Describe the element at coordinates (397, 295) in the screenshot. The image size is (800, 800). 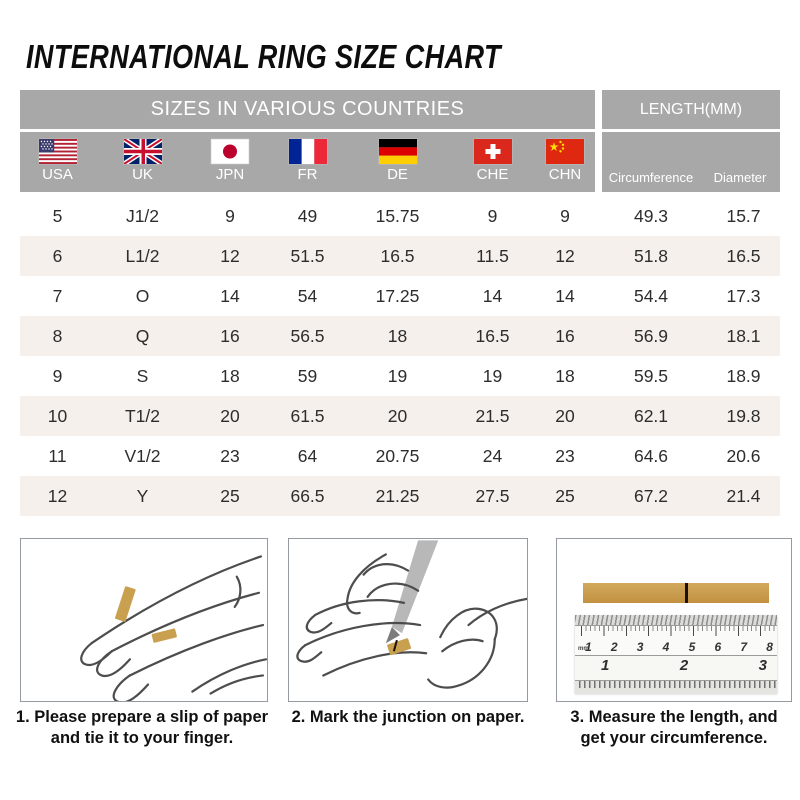
I see `table-cell: 17.25` at that location.